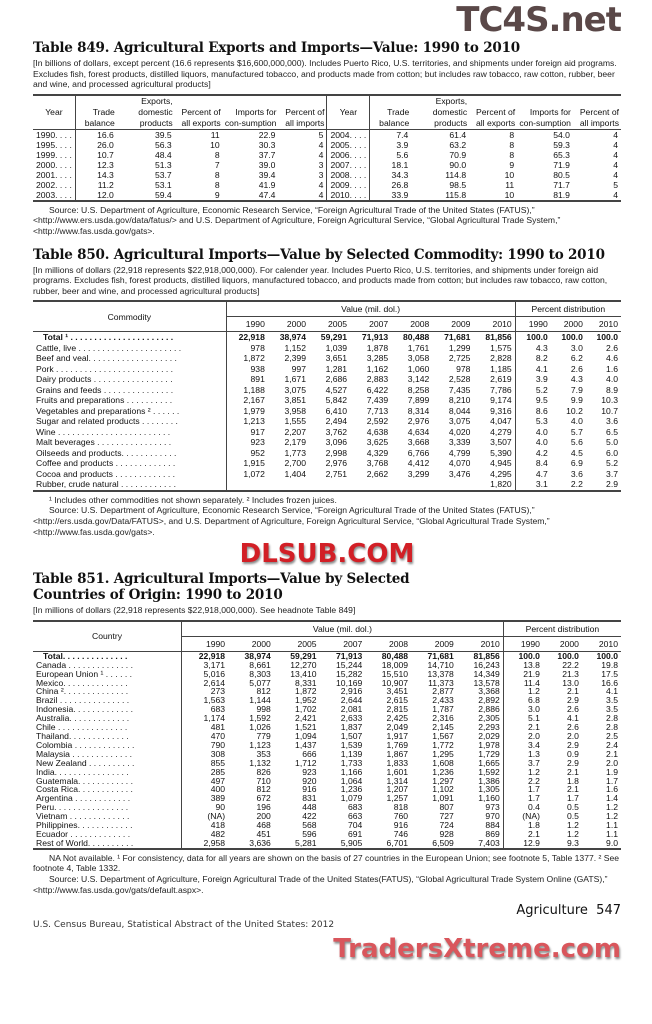 The width and height of the screenshot is (652, 1024). I want to click on table-cell: 10,907, so click(395, 682).